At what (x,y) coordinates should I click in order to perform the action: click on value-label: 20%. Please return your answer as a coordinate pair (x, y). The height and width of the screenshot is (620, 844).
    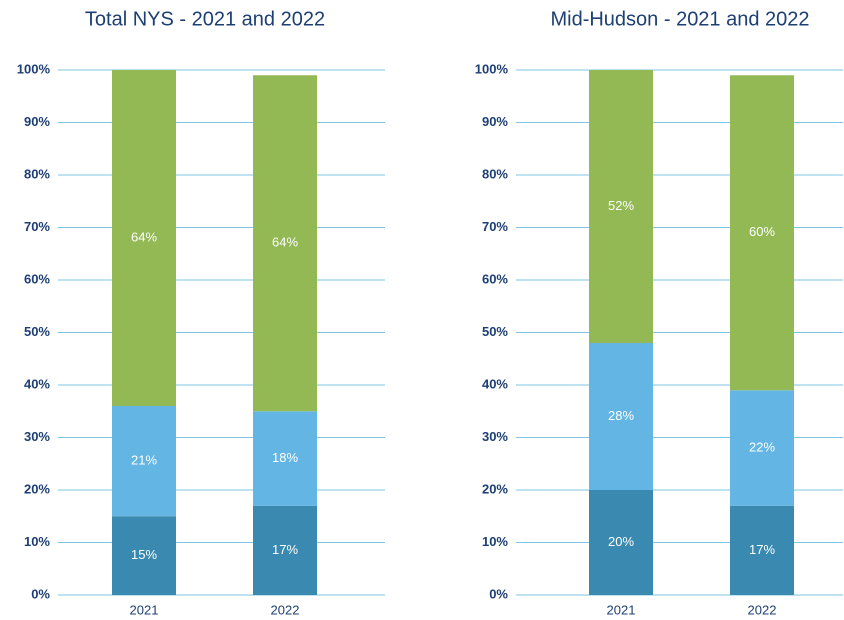
    Looking at the image, I should click on (621, 541).